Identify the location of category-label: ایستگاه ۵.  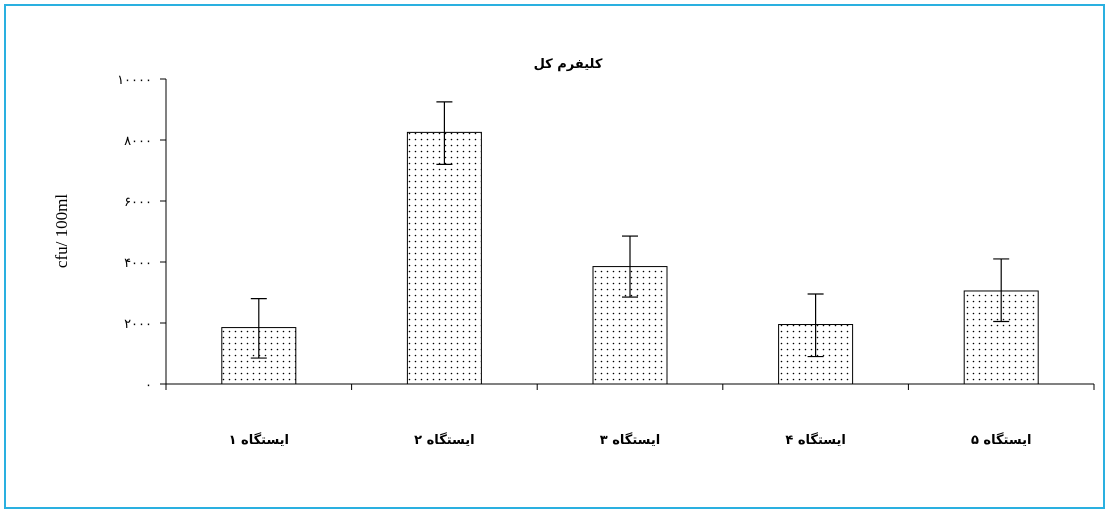
(1001, 440).